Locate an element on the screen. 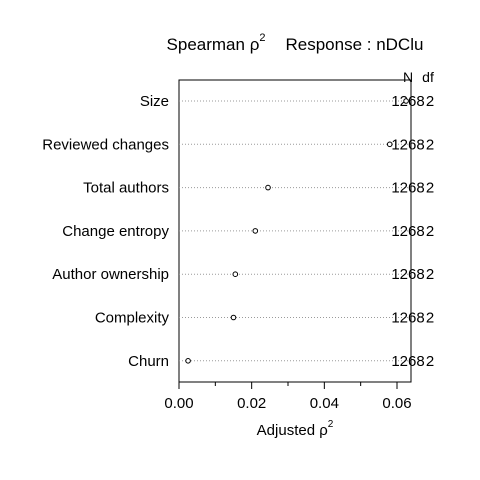  title-response: Response : nDClu is located at coordinates (354, 44).